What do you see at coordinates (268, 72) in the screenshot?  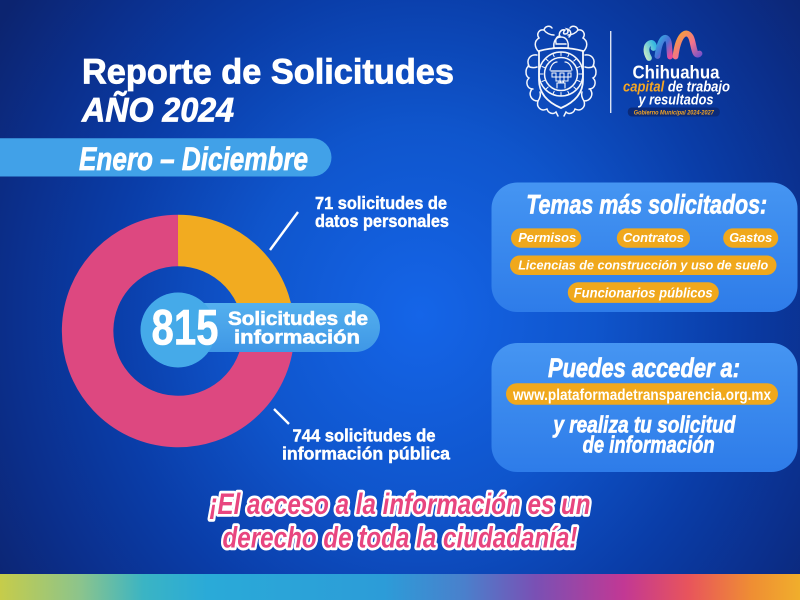 I see `svg-text: Reporte de Solicitudes` at bounding box center [268, 72].